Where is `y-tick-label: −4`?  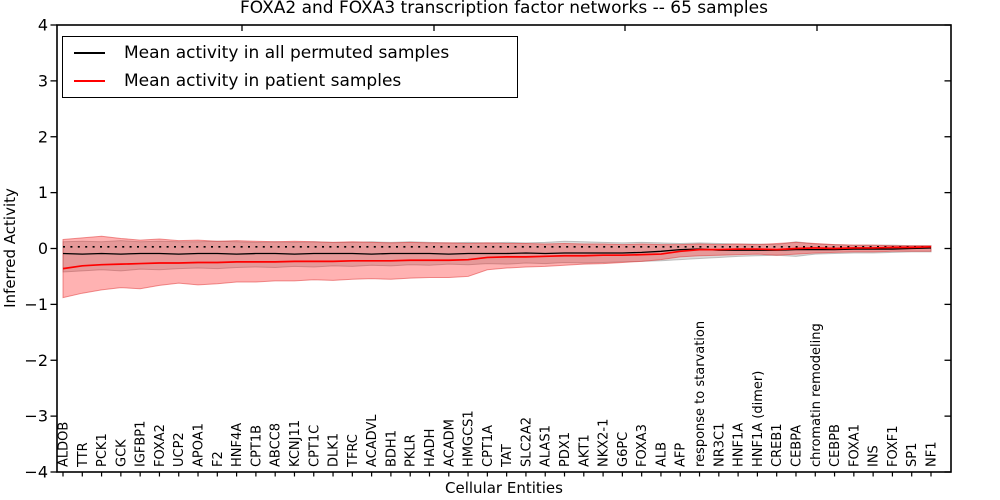
y-tick-label: −4 is located at coordinates (36, 472).